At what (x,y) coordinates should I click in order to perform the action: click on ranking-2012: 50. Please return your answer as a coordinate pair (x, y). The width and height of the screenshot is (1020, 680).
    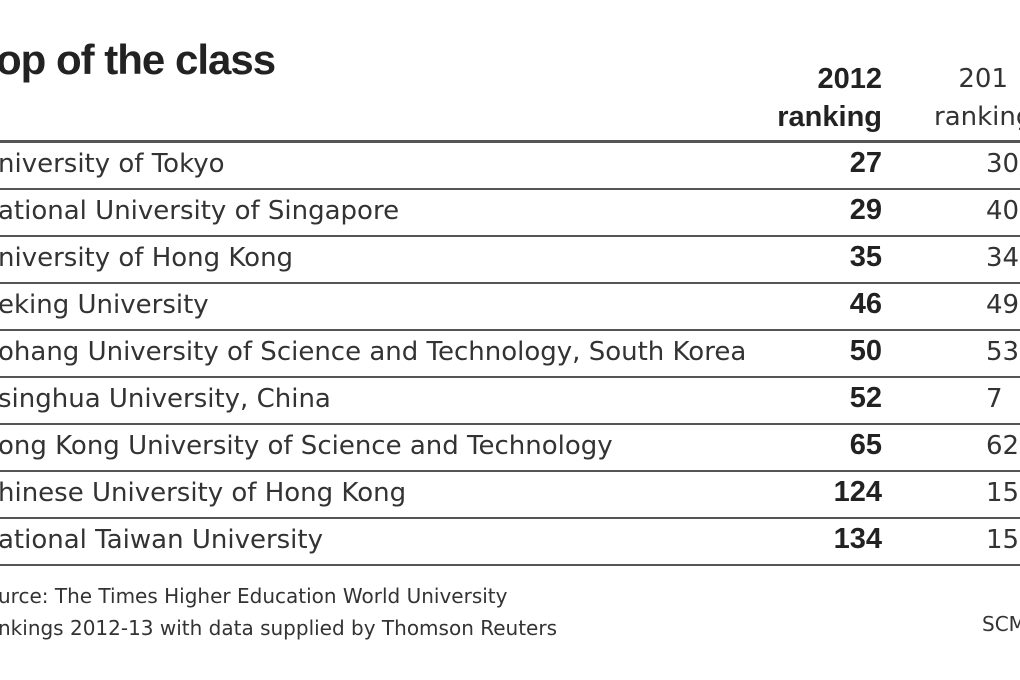
    Looking at the image, I should click on (865, 351).